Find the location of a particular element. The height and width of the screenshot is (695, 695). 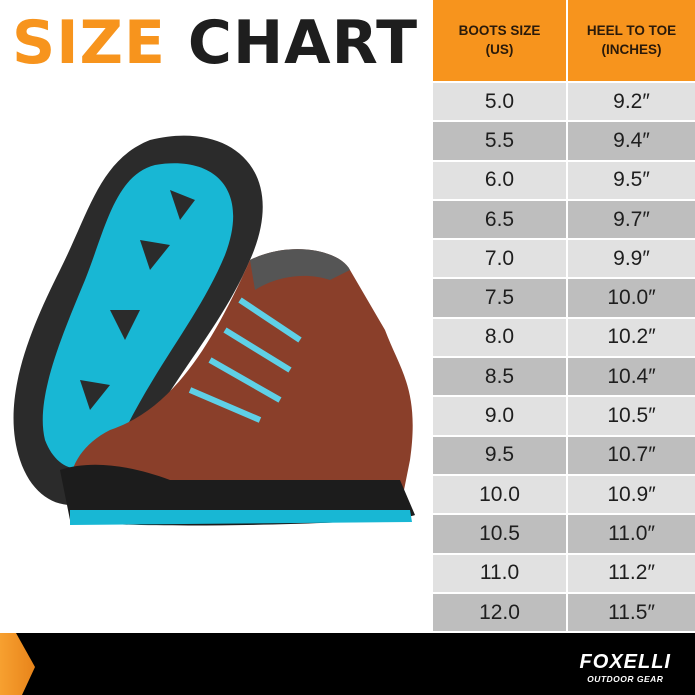

chevron-decoration-icon is located at coordinates (17, 664).